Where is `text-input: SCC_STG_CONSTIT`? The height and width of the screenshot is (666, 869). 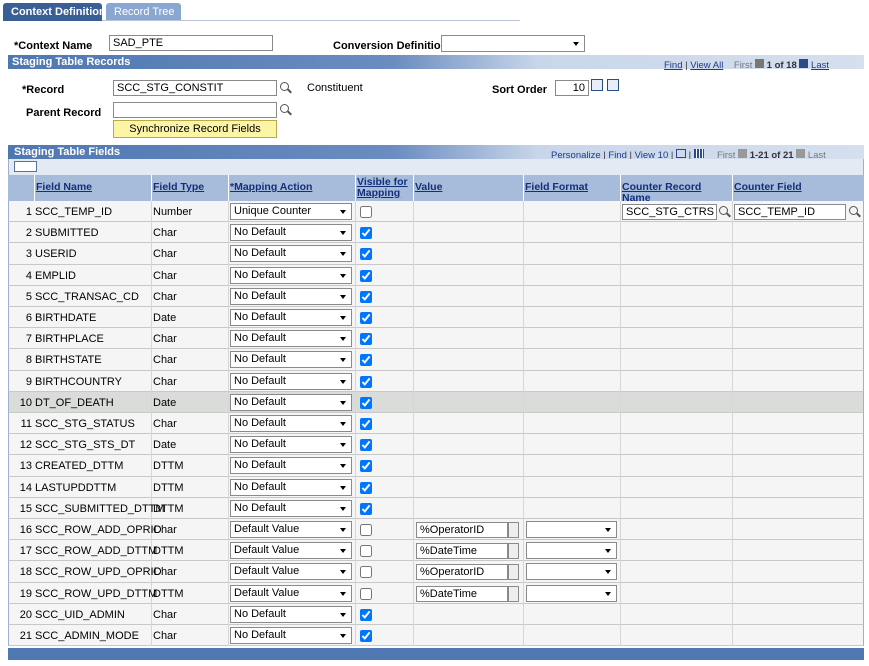 text-input: SCC_STG_CONSTIT is located at coordinates (195, 88).